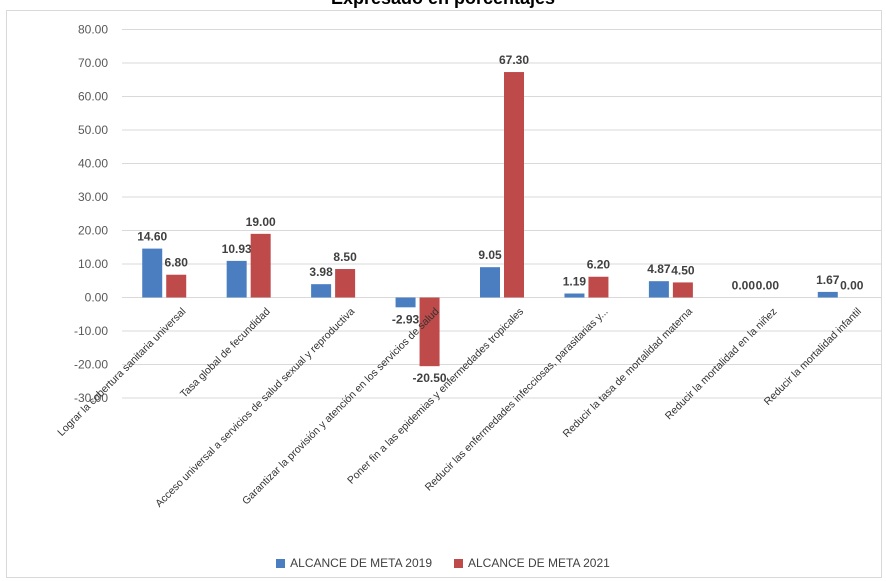  I want to click on data-label: 3.98, so click(321, 272).